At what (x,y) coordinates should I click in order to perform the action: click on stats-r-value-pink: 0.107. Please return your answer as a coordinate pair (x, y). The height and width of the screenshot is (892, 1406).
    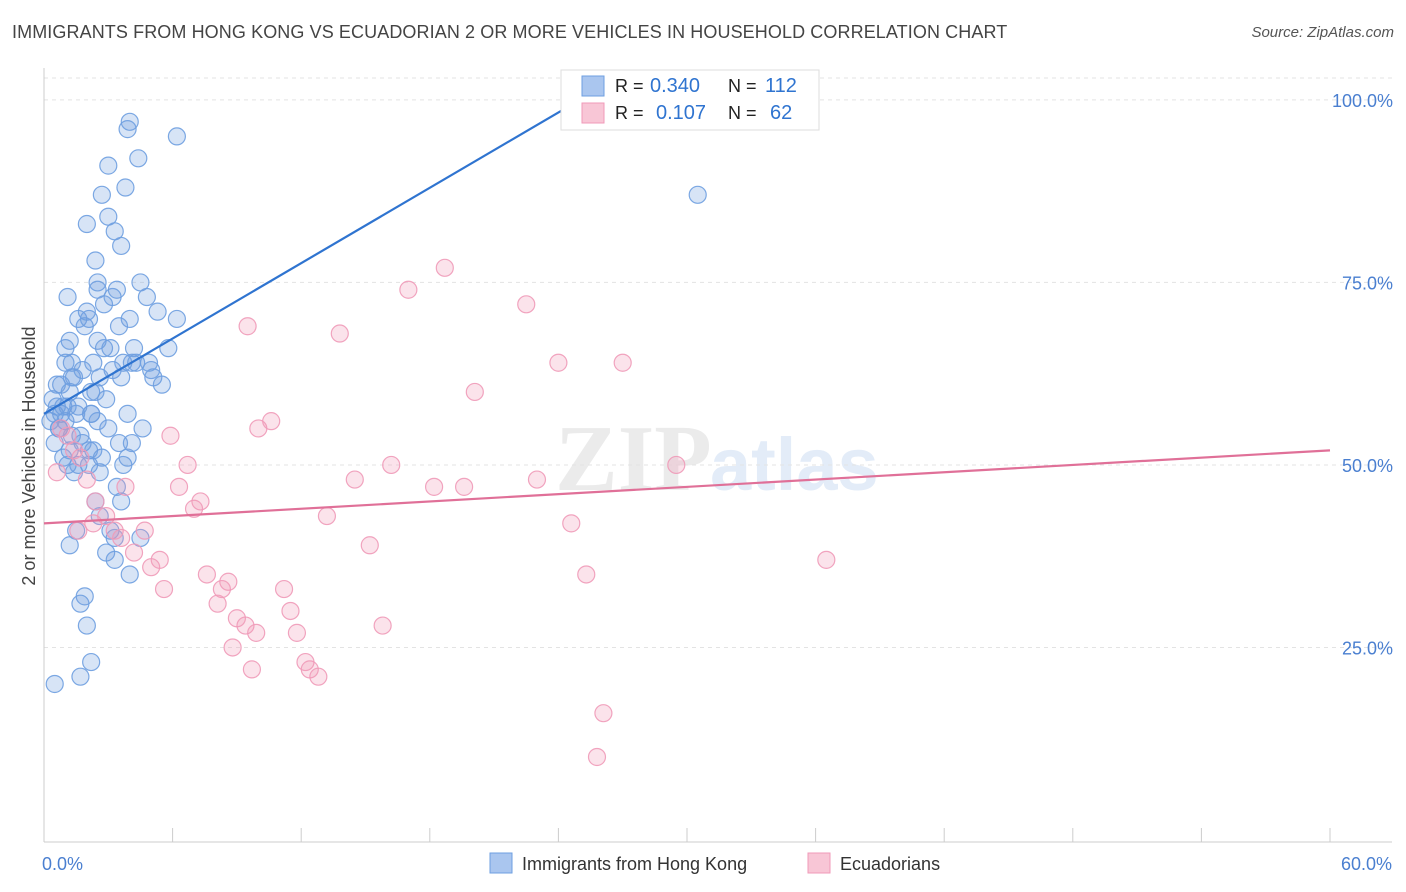
    Looking at the image, I should click on (681, 113).